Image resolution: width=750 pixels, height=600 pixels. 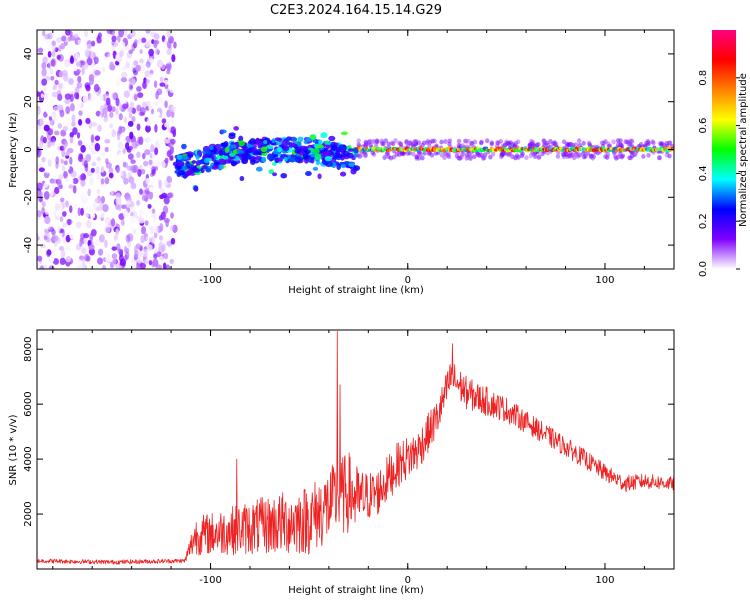 What do you see at coordinates (743, 150) in the screenshot?
I see `colorbar-label: Normalized spectral amplitude` at bounding box center [743, 150].